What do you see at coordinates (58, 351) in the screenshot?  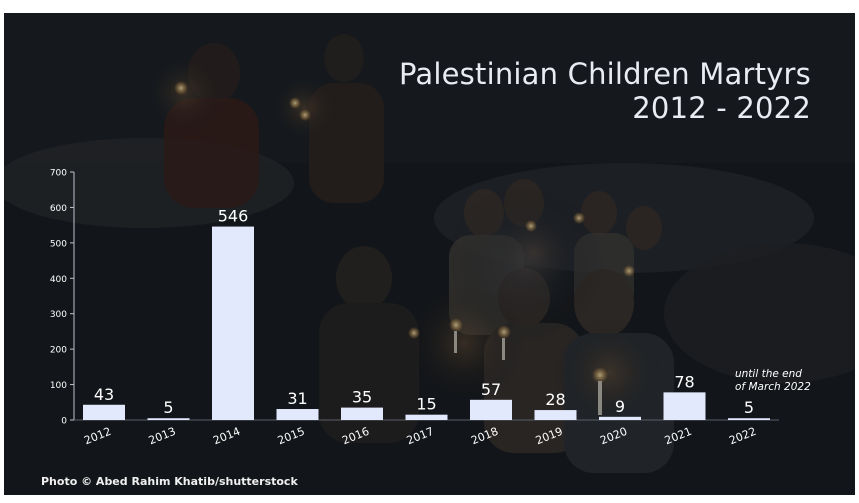 I see `y-tick-label: 200` at bounding box center [58, 351].